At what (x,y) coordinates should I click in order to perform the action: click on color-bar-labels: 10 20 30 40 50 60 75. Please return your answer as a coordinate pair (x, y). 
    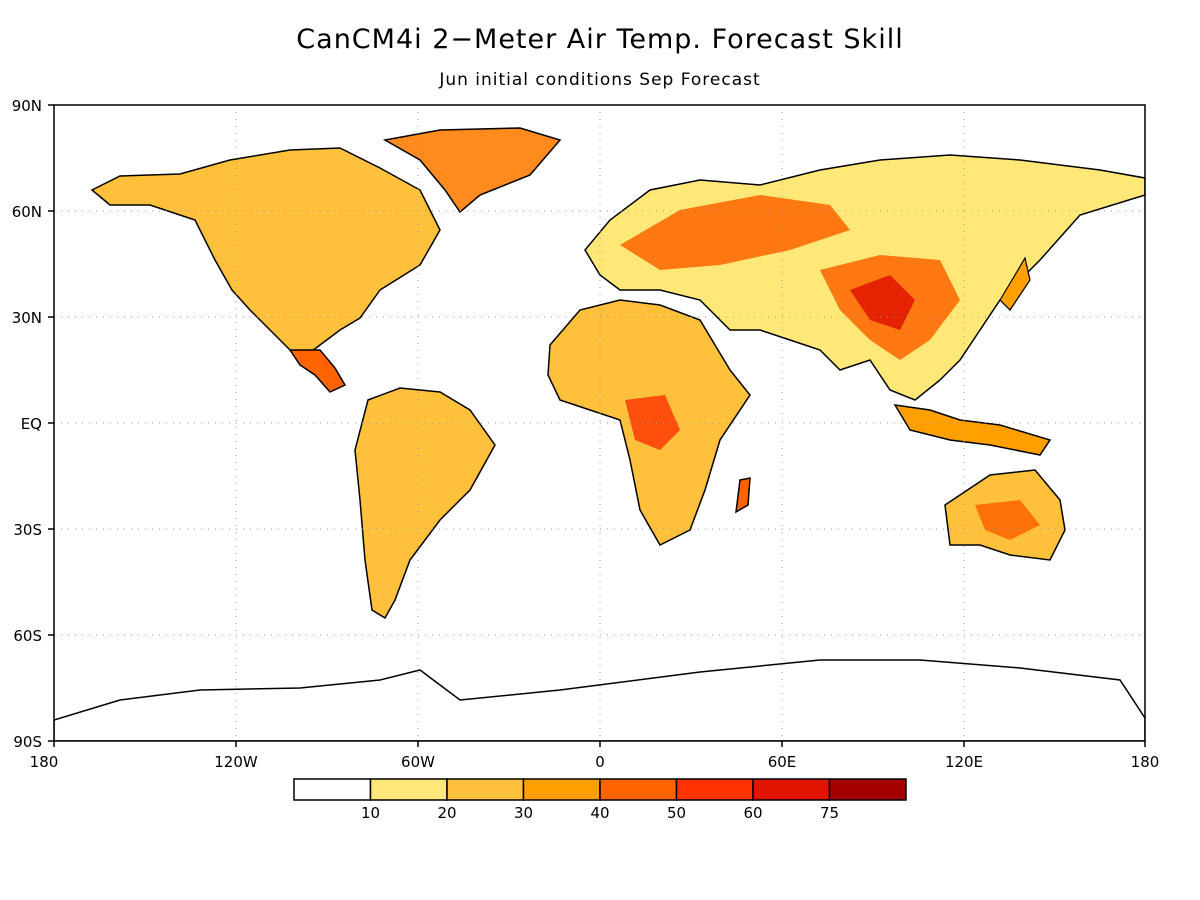
    Looking at the image, I should click on (600, 813).